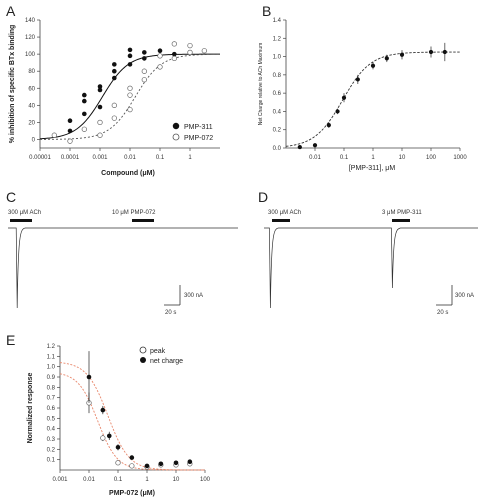 This screenshot has width=485, height=500. Describe the element at coordinates (30, 38) in the screenshot. I see `chart-a-ytick-label: 120` at that location.